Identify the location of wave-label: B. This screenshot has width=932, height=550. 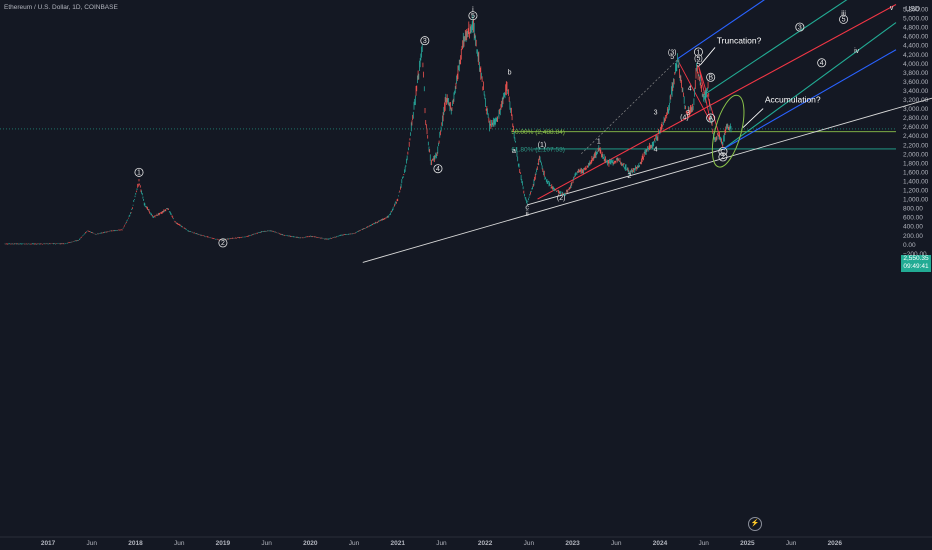
(710, 78).